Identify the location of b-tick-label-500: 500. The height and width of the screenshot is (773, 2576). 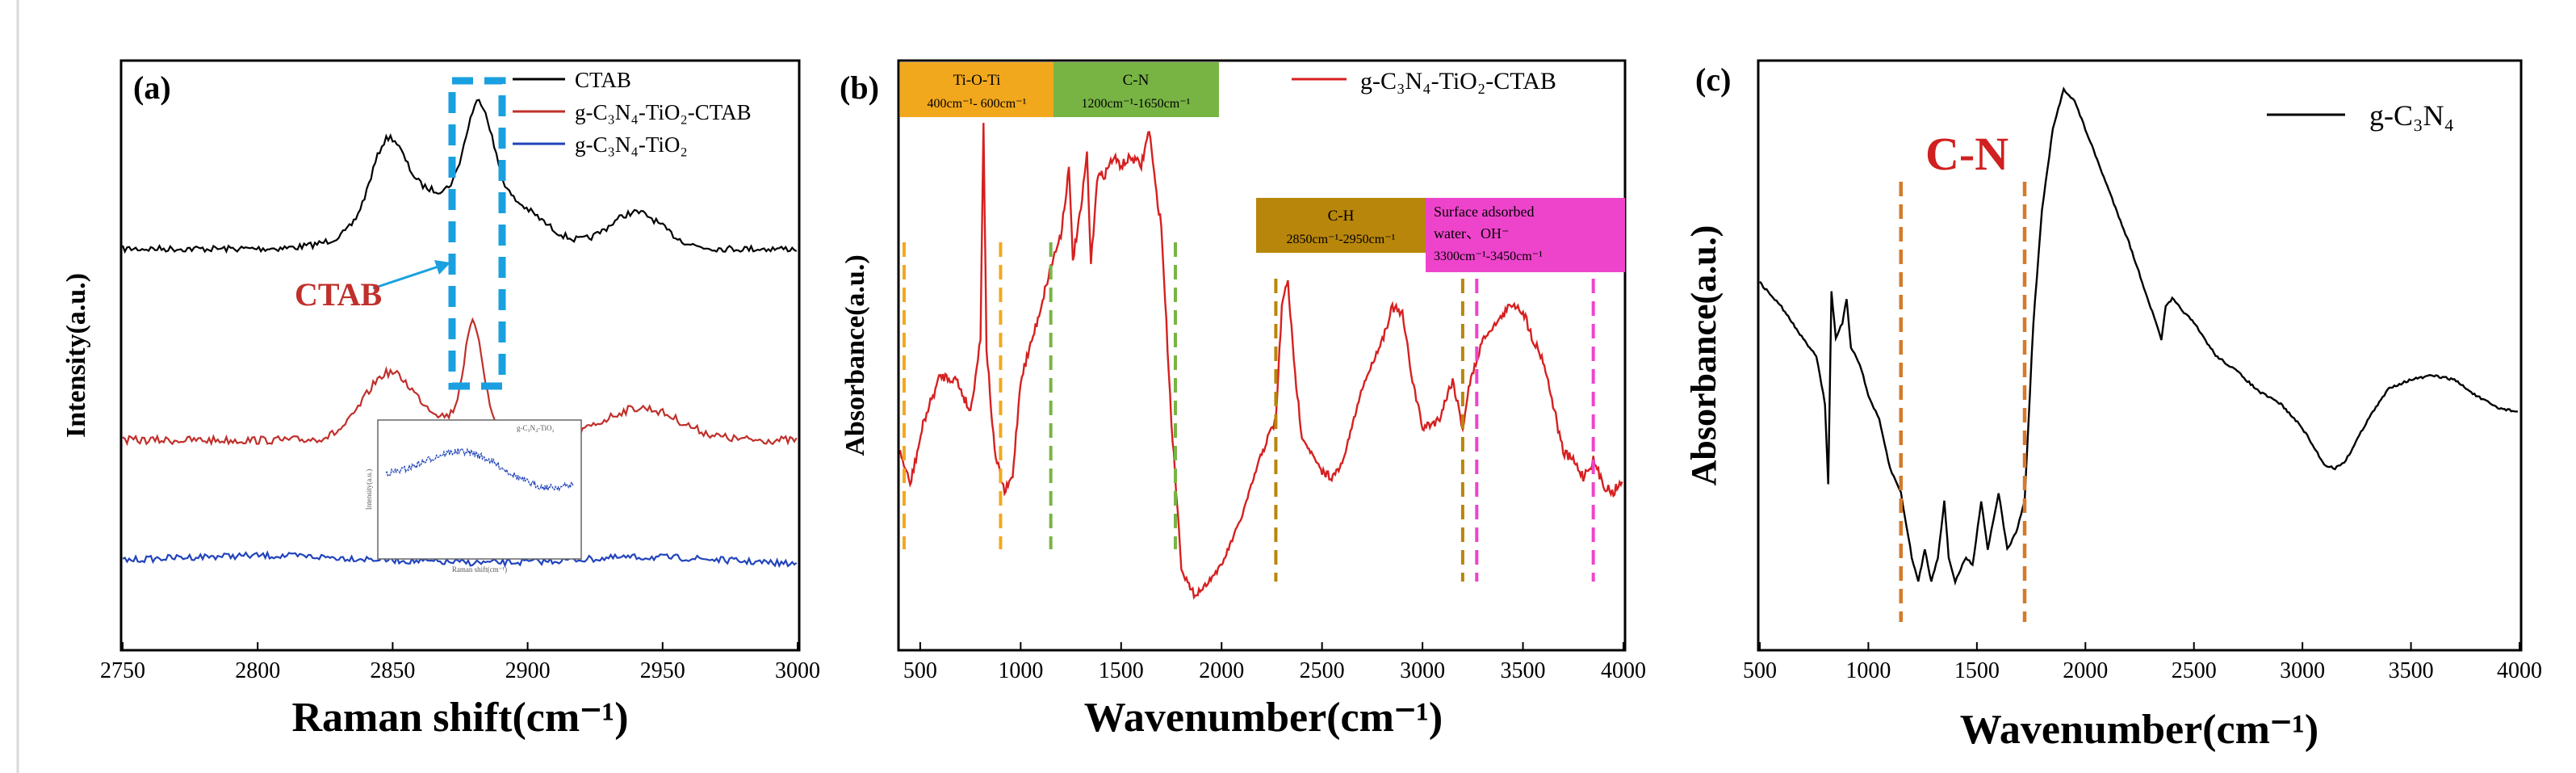
(920, 670).